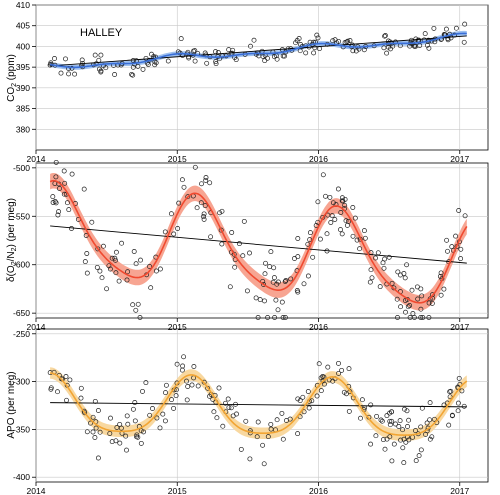  Describe the element at coordinates (23, 5) in the screenshot. I see `y-tick-label: 410` at that location.